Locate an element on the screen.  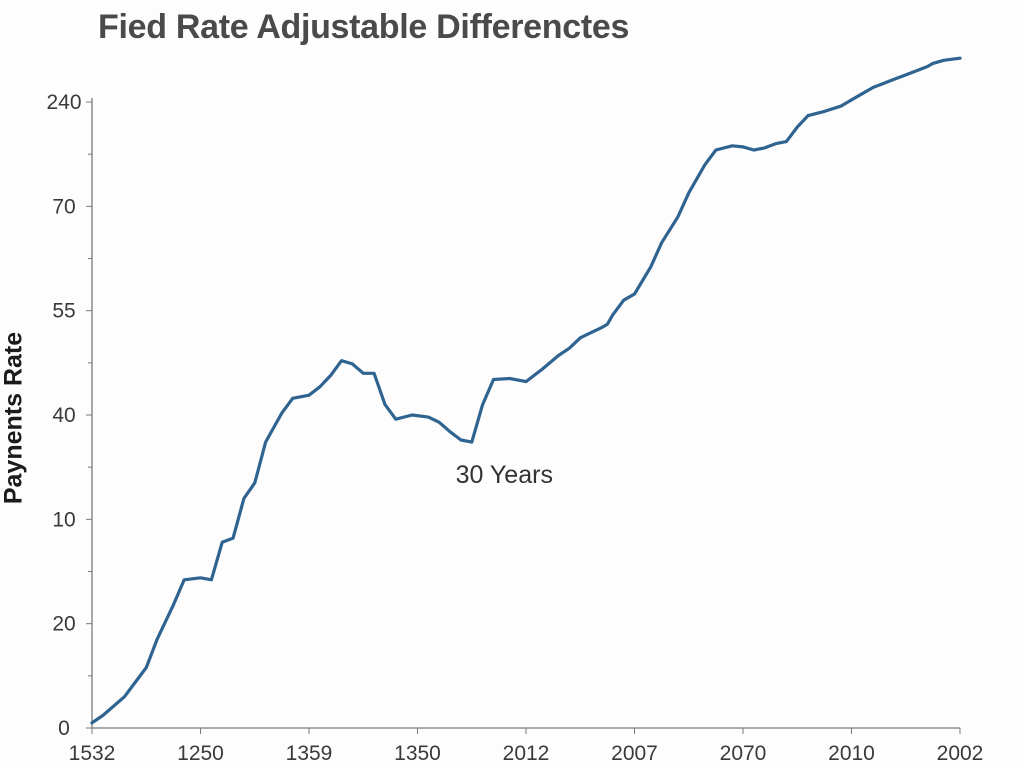
y-tick-label: 40 is located at coordinates (63, 415).